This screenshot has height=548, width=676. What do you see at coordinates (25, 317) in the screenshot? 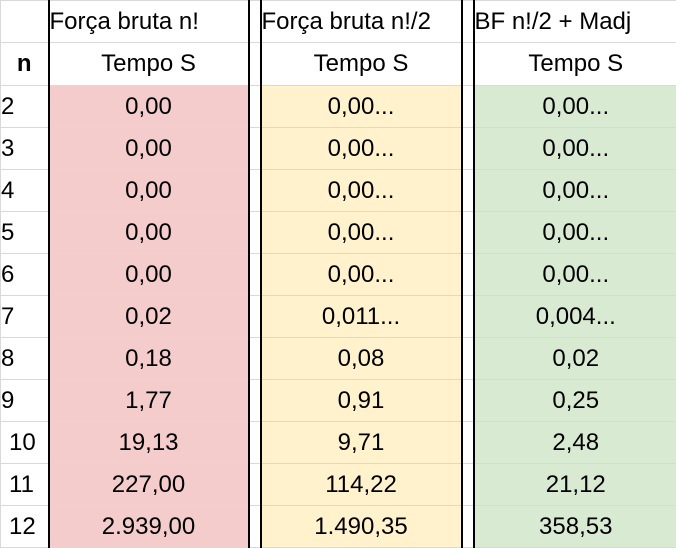
I see `cell-n: 7` at bounding box center [25, 317].